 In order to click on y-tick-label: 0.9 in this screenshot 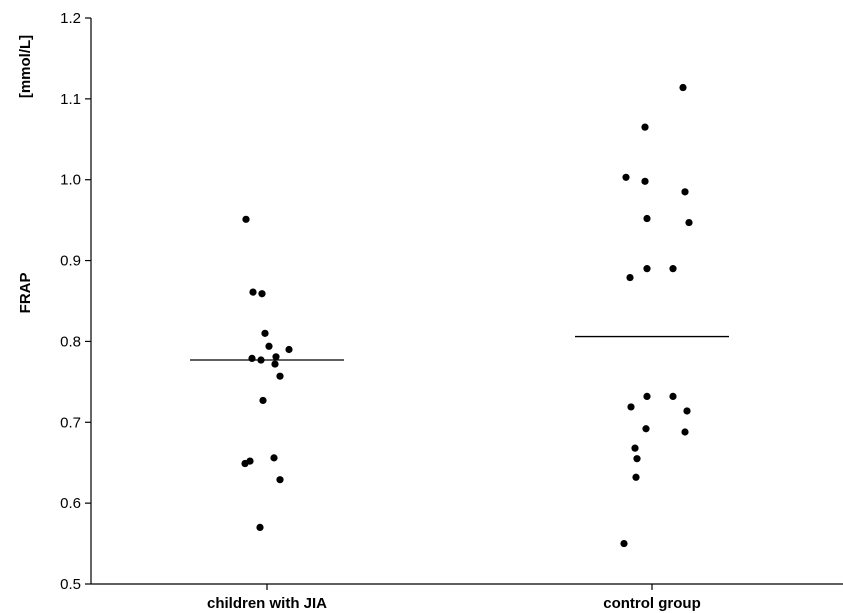, I will do `click(70, 261)`.